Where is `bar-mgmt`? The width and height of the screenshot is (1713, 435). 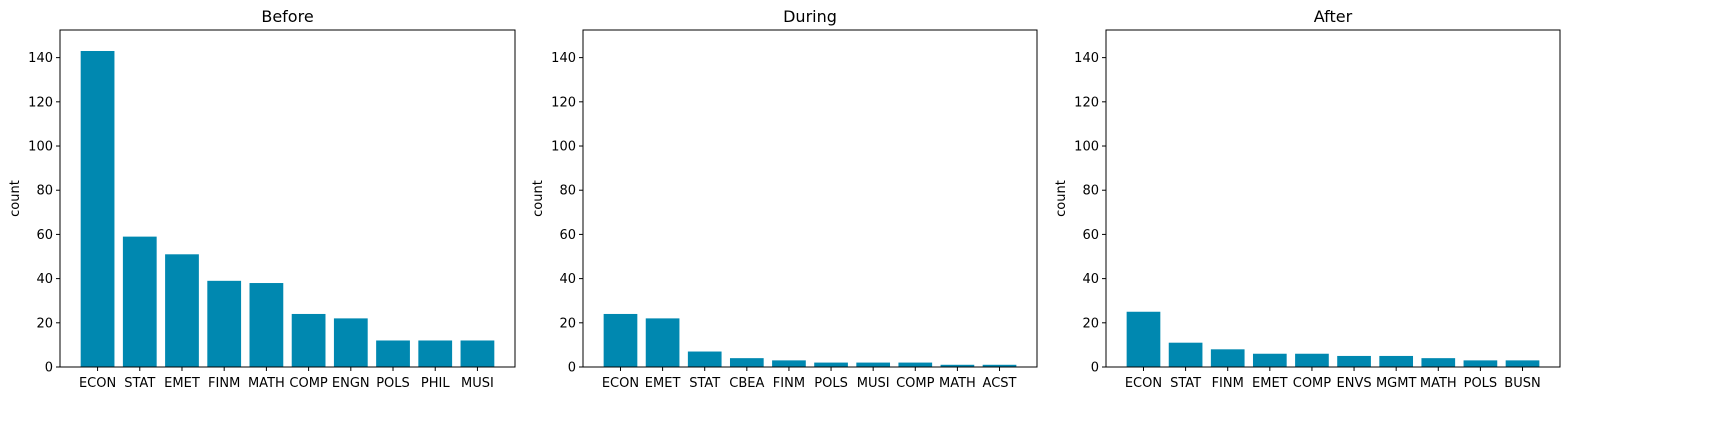 bar-mgmt is located at coordinates (1396, 361).